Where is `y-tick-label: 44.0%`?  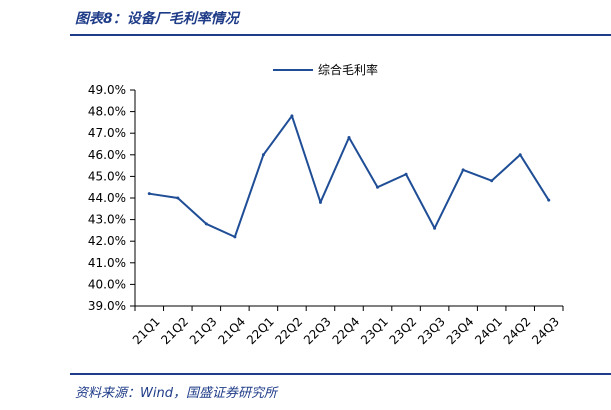 y-tick-label: 44.0% is located at coordinates (107, 198).